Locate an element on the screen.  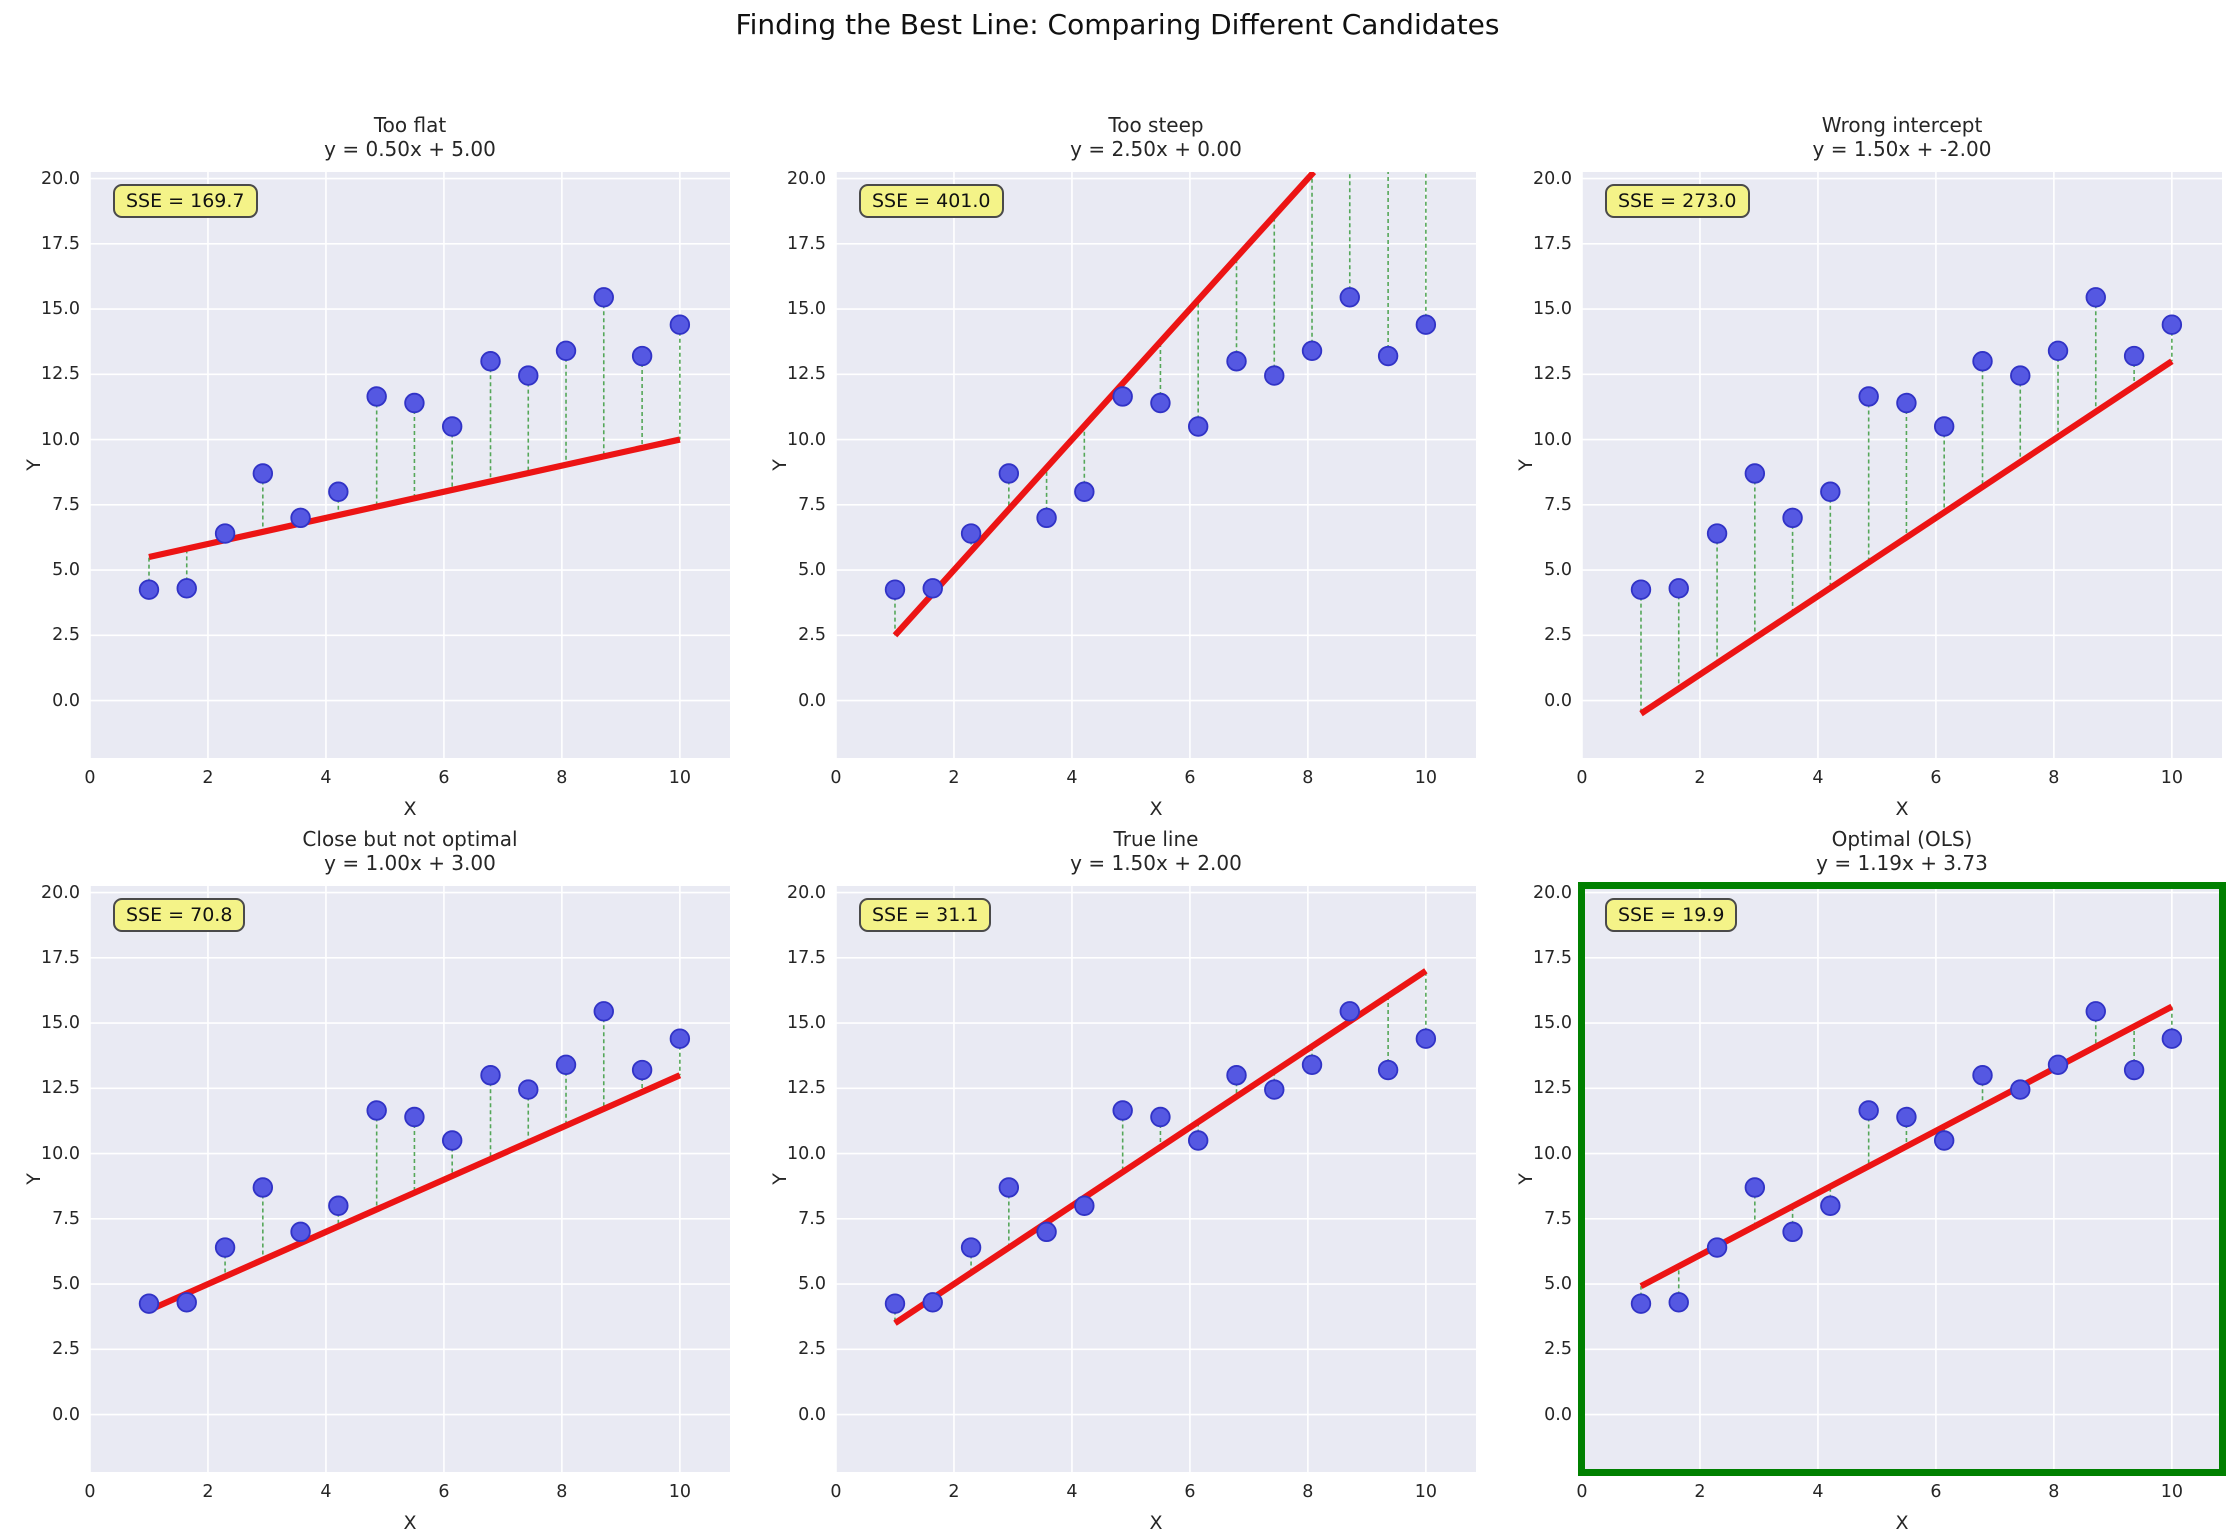
subplot-title-block: Optimal (OLS) y = 1.19x + 3.73 is located at coordinates (1902, 851).